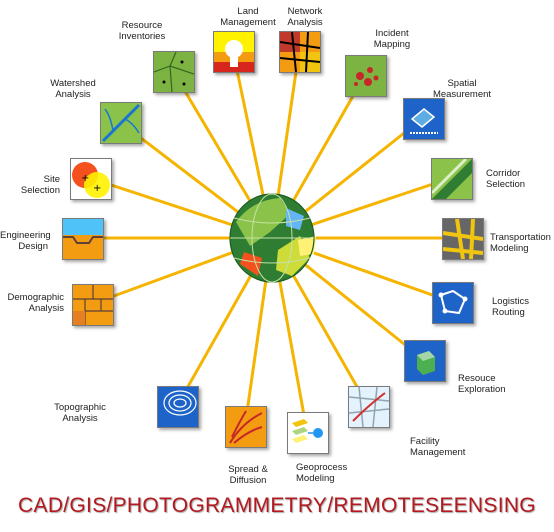 The image size is (554, 532). Describe the element at coordinates (424, 119) in the screenshot. I see `spatial-measurement-icon` at that location.